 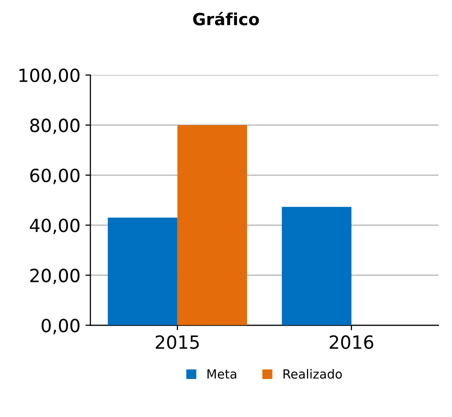 I want to click on legend-label: Realizado, so click(x=313, y=374).